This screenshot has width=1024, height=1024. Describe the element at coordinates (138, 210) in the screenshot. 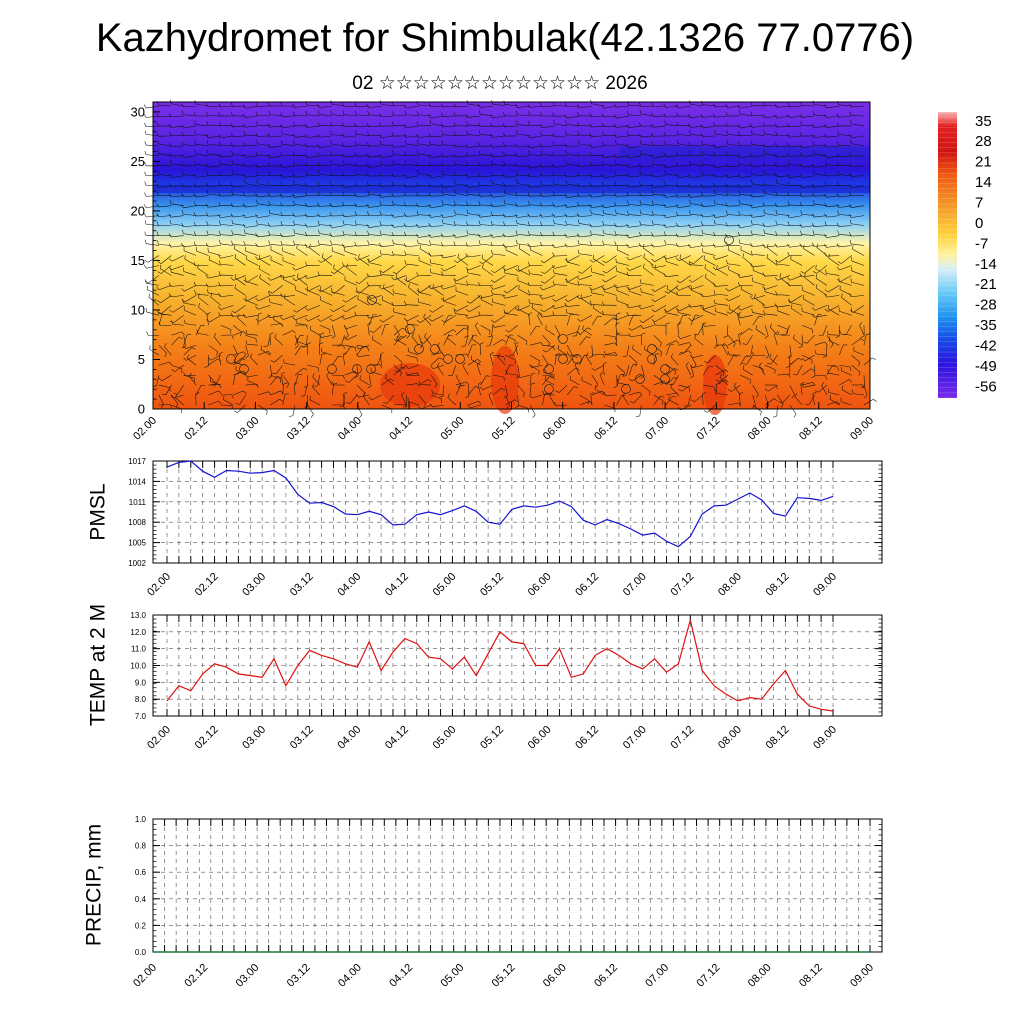

I see `heatmap-ytick-label: 20` at that location.